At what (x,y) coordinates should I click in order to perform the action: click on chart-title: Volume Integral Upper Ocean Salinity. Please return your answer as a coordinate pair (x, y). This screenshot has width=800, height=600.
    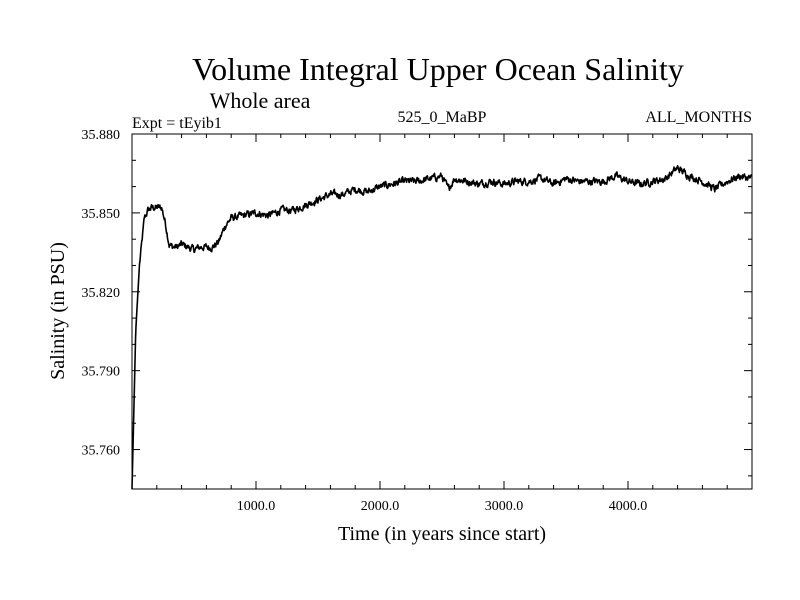
    Looking at the image, I should click on (438, 69).